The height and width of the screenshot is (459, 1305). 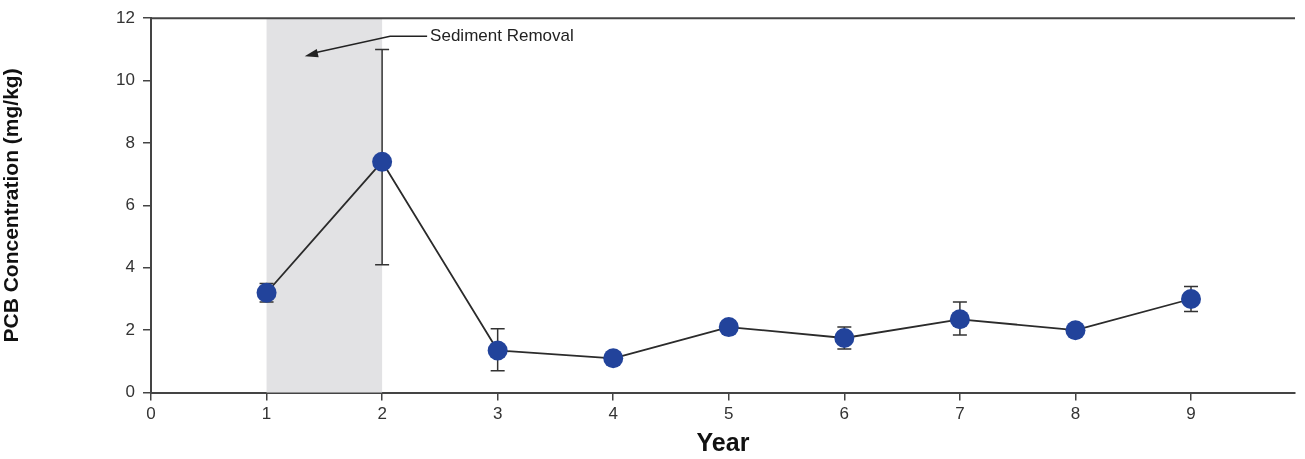 I want to click on x-tick-label: 9, so click(x=1191, y=414).